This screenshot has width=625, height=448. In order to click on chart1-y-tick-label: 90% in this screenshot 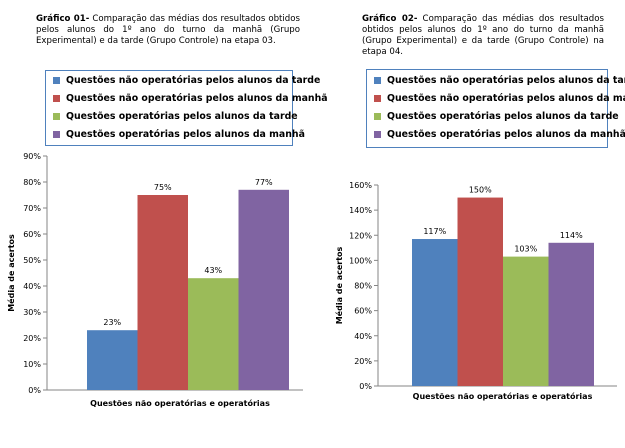, I will do `click(32, 156)`.